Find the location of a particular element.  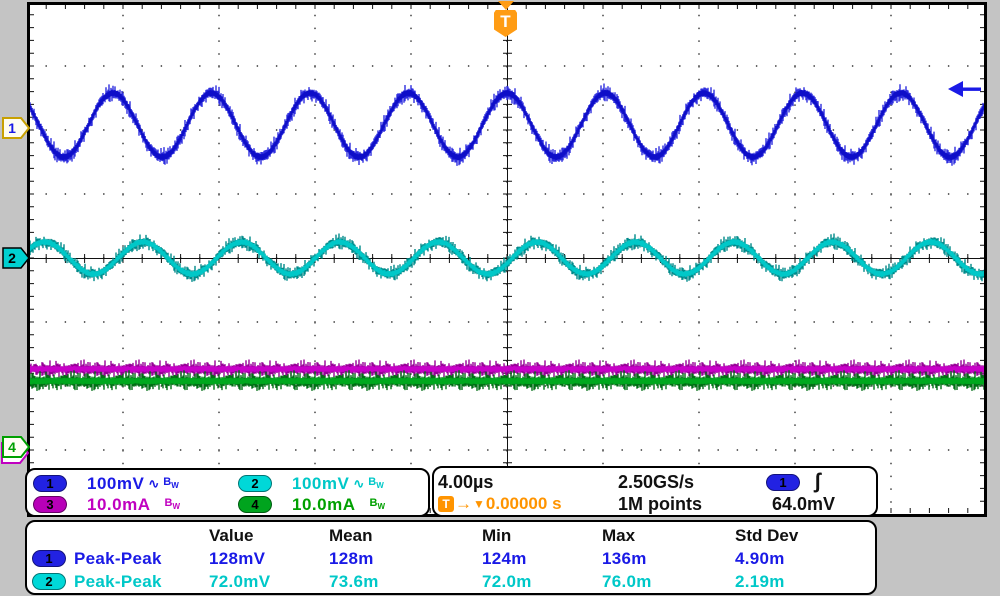

triangle-down-icon: ▼ is located at coordinates (479, 504).